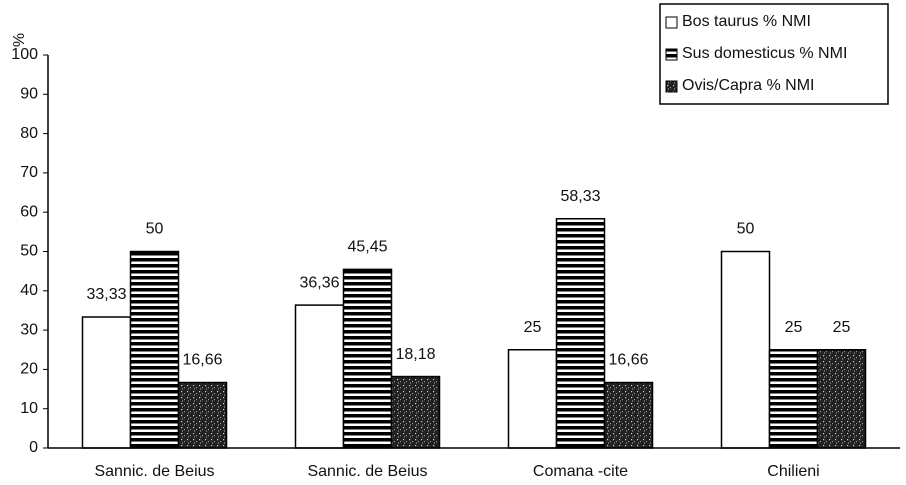  Describe the element at coordinates (415, 354) in the screenshot. I see `value-label: 18,18` at that location.